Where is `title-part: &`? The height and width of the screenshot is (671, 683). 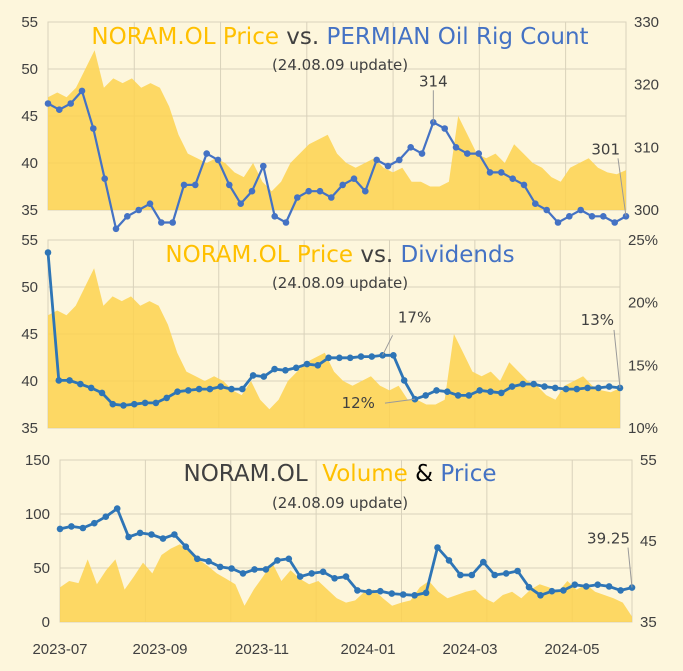 title-part: & is located at coordinates (424, 474).